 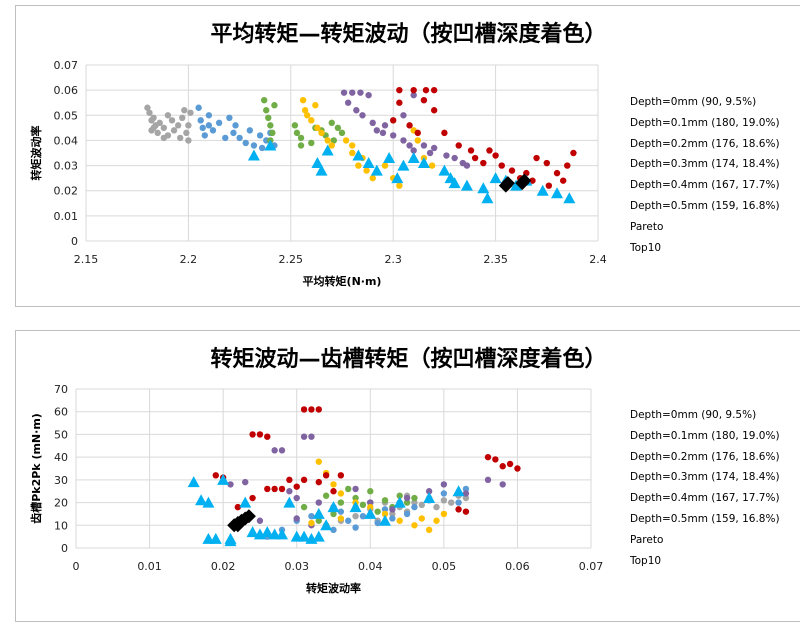 I want to click on y-axis-label: 齿槽Pk2Pk (mN·m), so click(x=36, y=468).